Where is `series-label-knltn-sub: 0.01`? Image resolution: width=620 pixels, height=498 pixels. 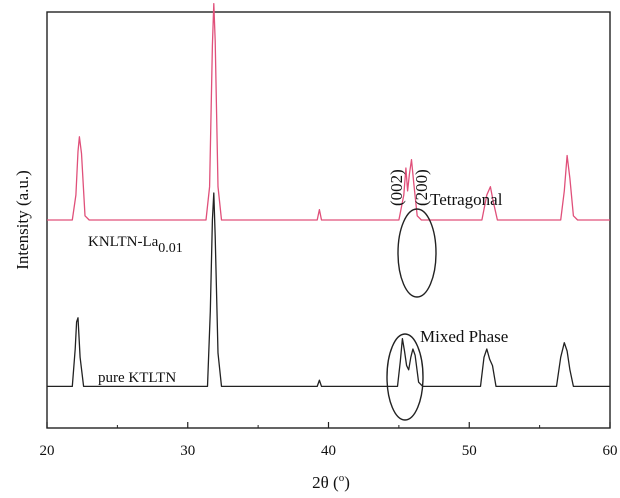 series-label-knltn-sub: 0.01 is located at coordinates (170, 248).